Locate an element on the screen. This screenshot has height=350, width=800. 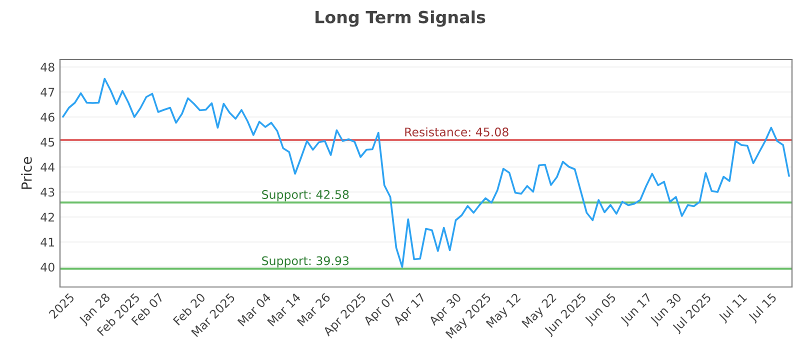
y-tick-label: 43 is located at coordinates (47, 192).